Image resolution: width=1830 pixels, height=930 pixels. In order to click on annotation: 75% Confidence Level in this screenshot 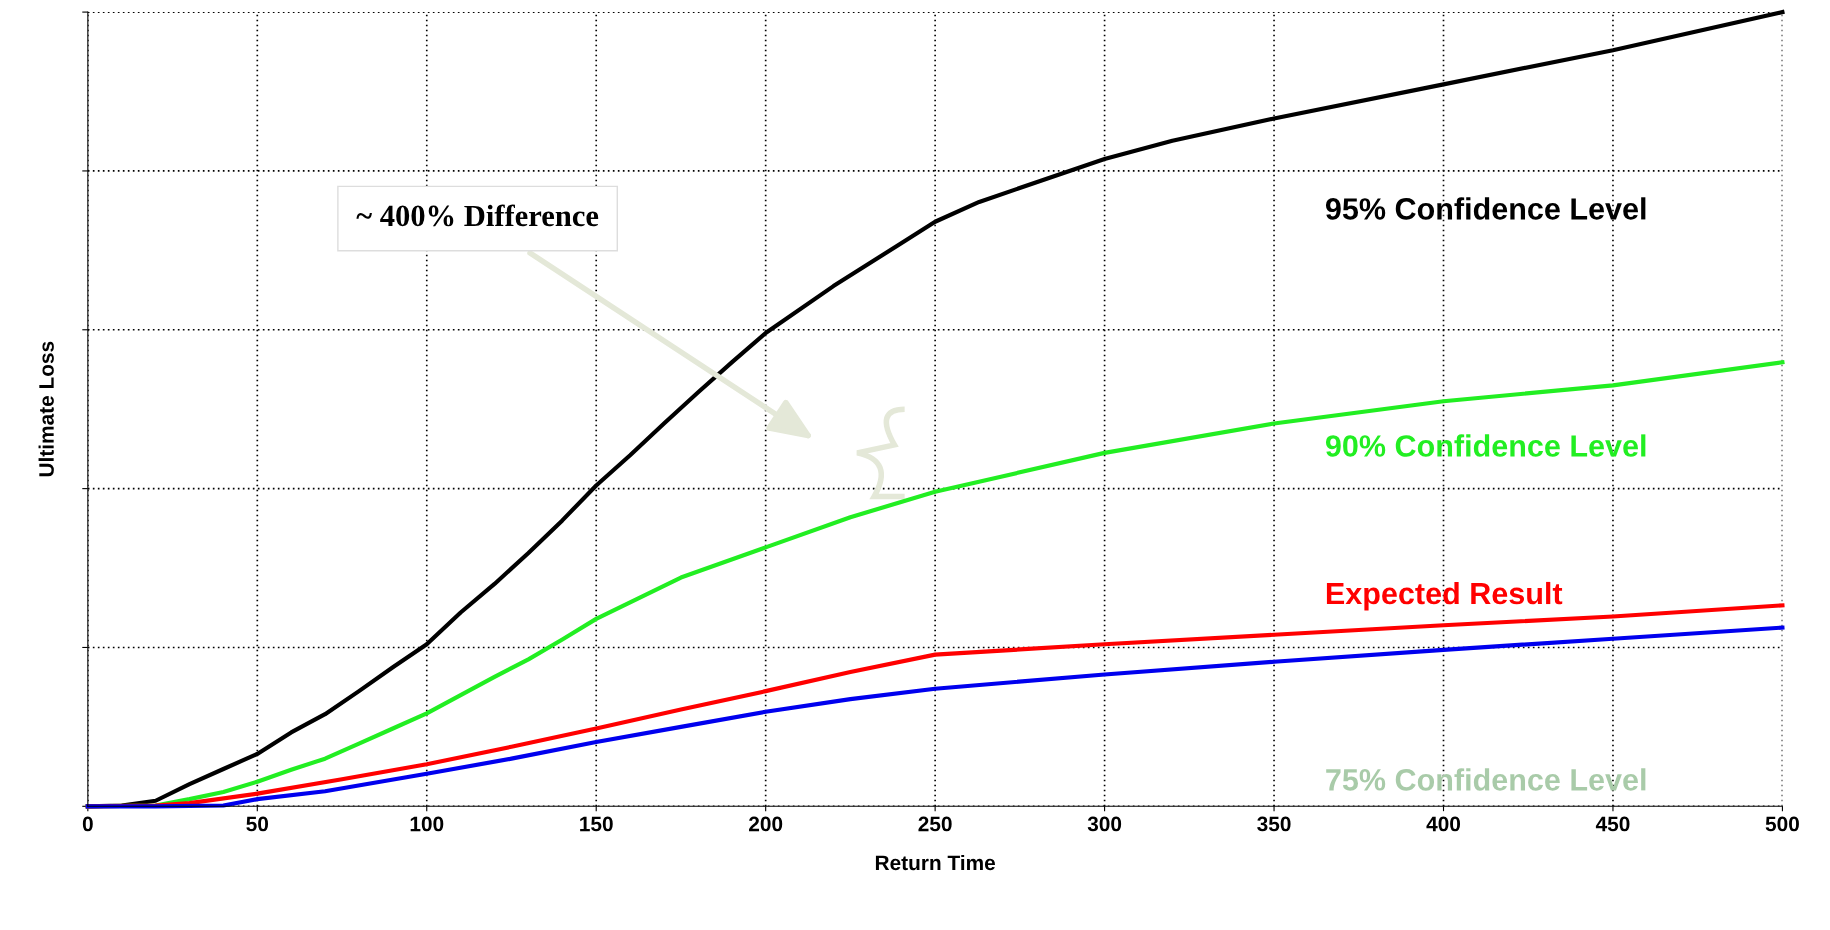, I will do `click(1486, 779)`.